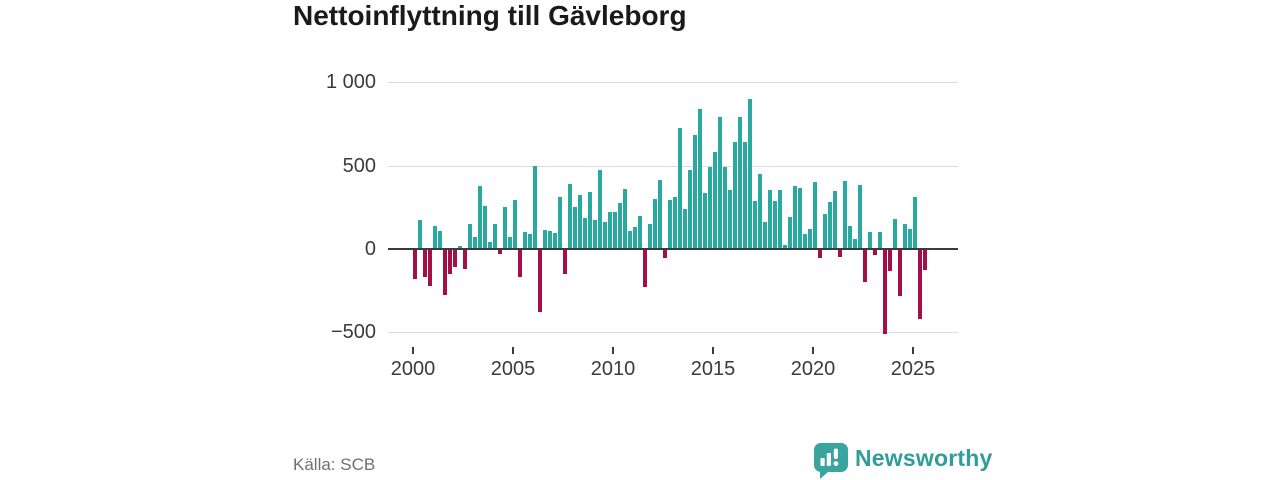 The width and height of the screenshot is (1280, 480). Describe the element at coordinates (334, 464) in the screenshot. I see `source-label: Källa: SCB` at that location.